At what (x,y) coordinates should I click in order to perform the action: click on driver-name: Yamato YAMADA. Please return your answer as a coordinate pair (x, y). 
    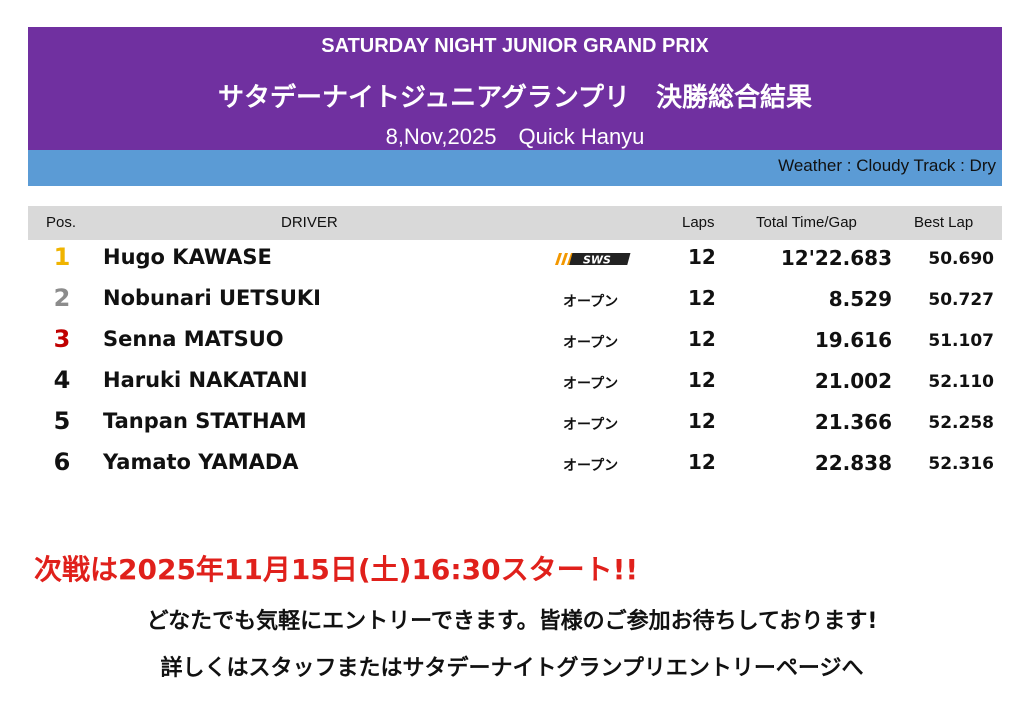
    Looking at the image, I should click on (201, 462).